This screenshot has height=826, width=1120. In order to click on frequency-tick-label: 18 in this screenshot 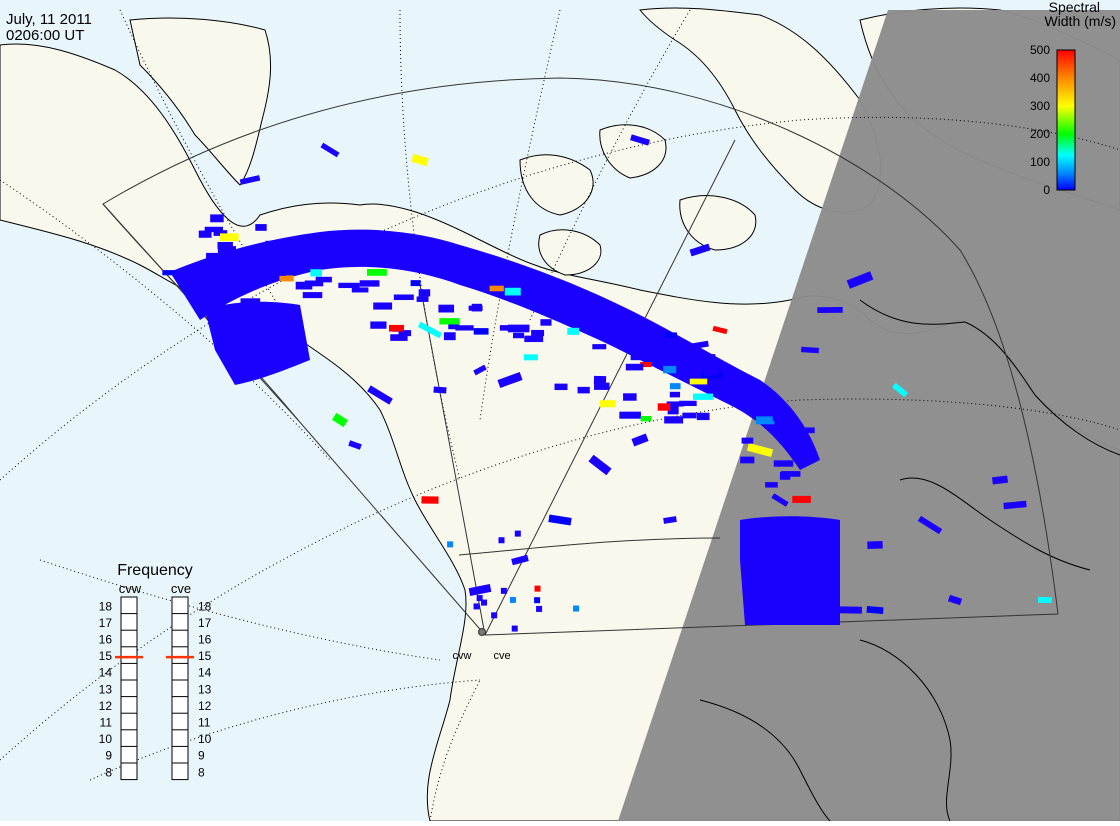, I will do `click(205, 606)`.